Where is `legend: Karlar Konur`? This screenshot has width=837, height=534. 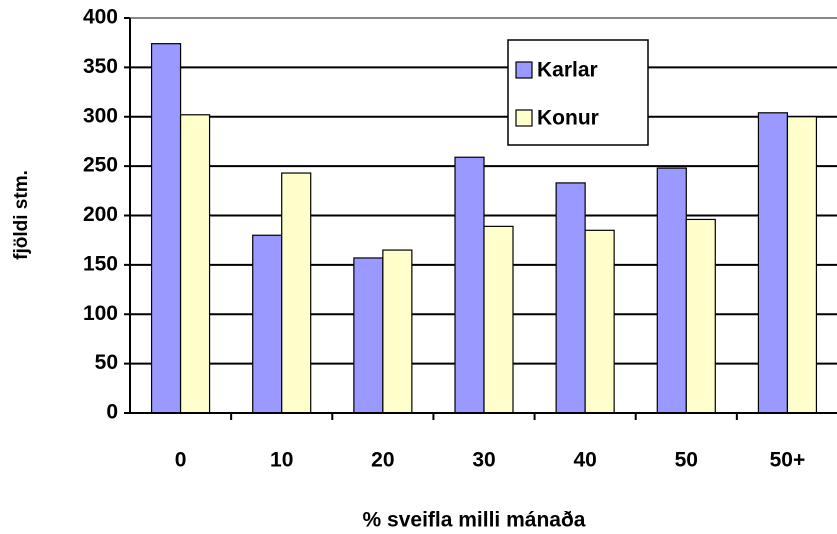
legend: Karlar Konur is located at coordinates (578, 92).